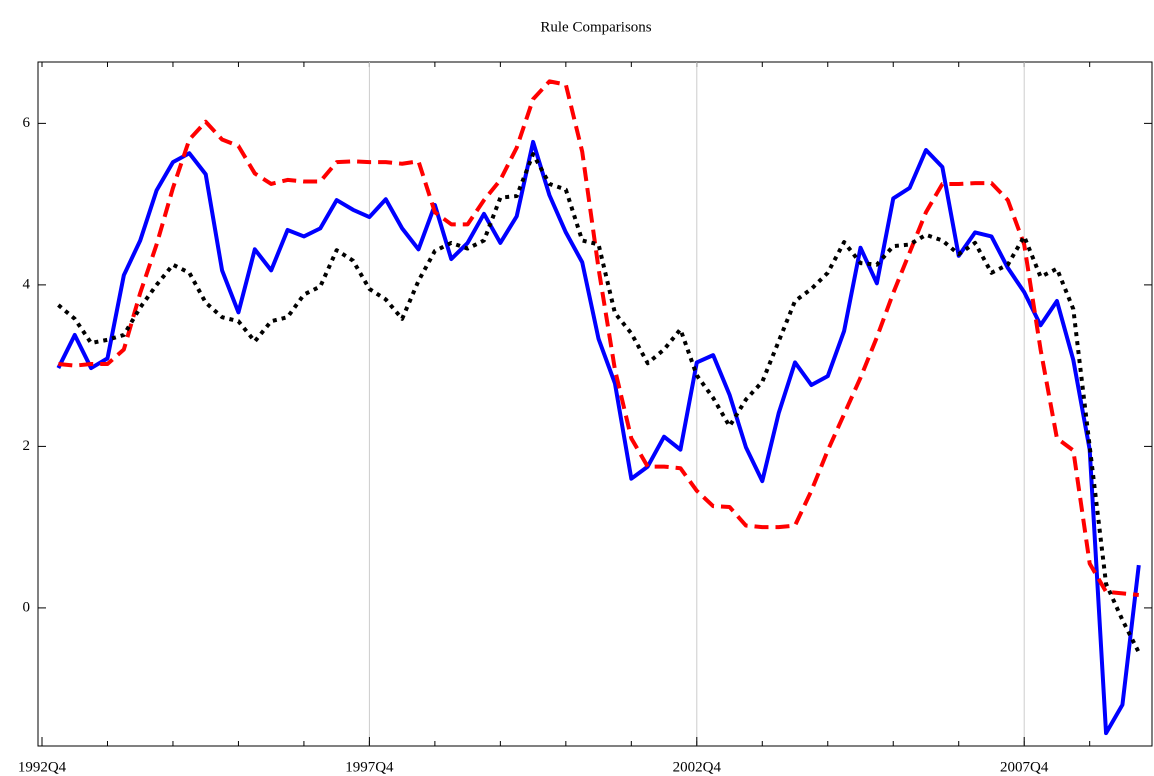 The height and width of the screenshot is (776, 1154). What do you see at coordinates (1024, 767) in the screenshot?
I see `x-tick-label: 2007Q4` at bounding box center [1024, 767].